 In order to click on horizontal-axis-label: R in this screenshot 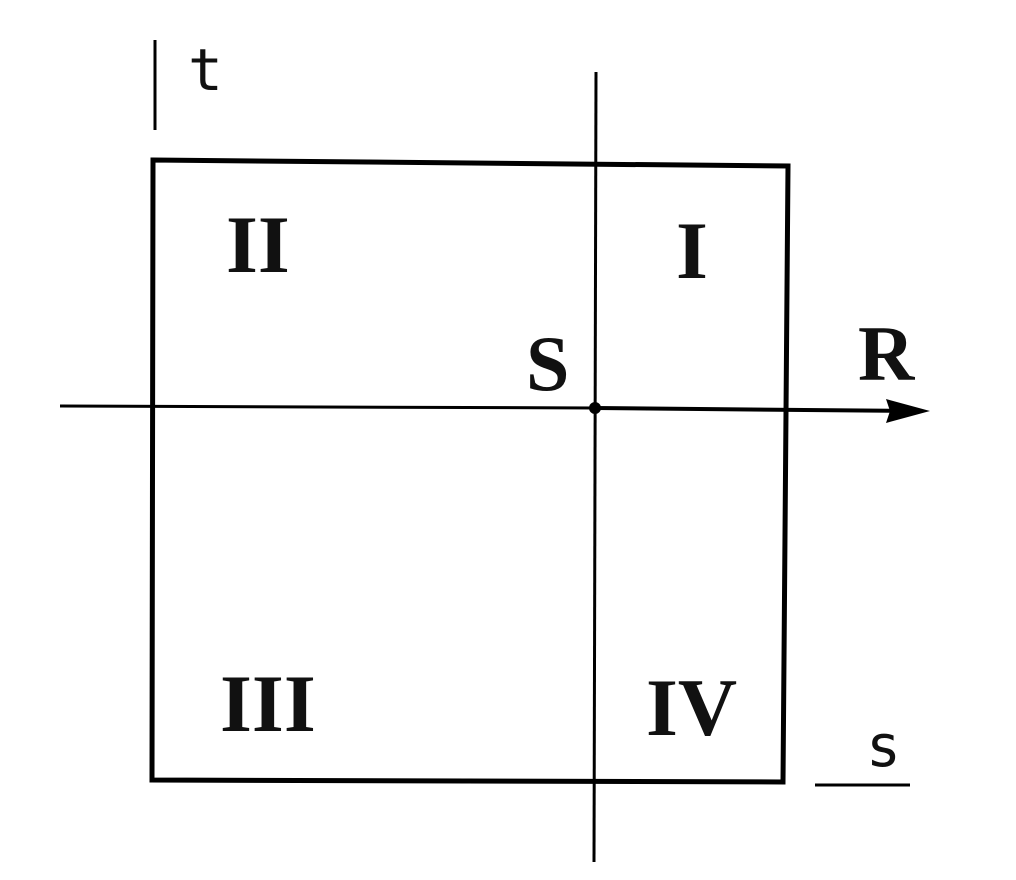, I will do `click(887, 353)`.